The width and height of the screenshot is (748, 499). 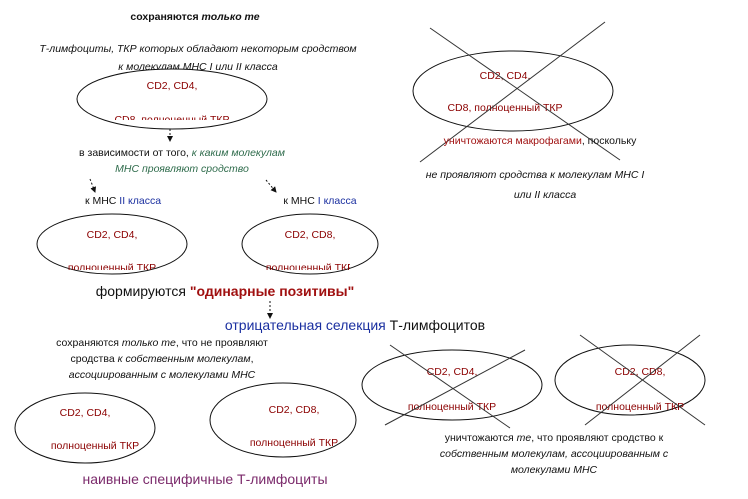 I want to click on single-positive: формируются "одинарные позитивы", so click(x=225, y=291).